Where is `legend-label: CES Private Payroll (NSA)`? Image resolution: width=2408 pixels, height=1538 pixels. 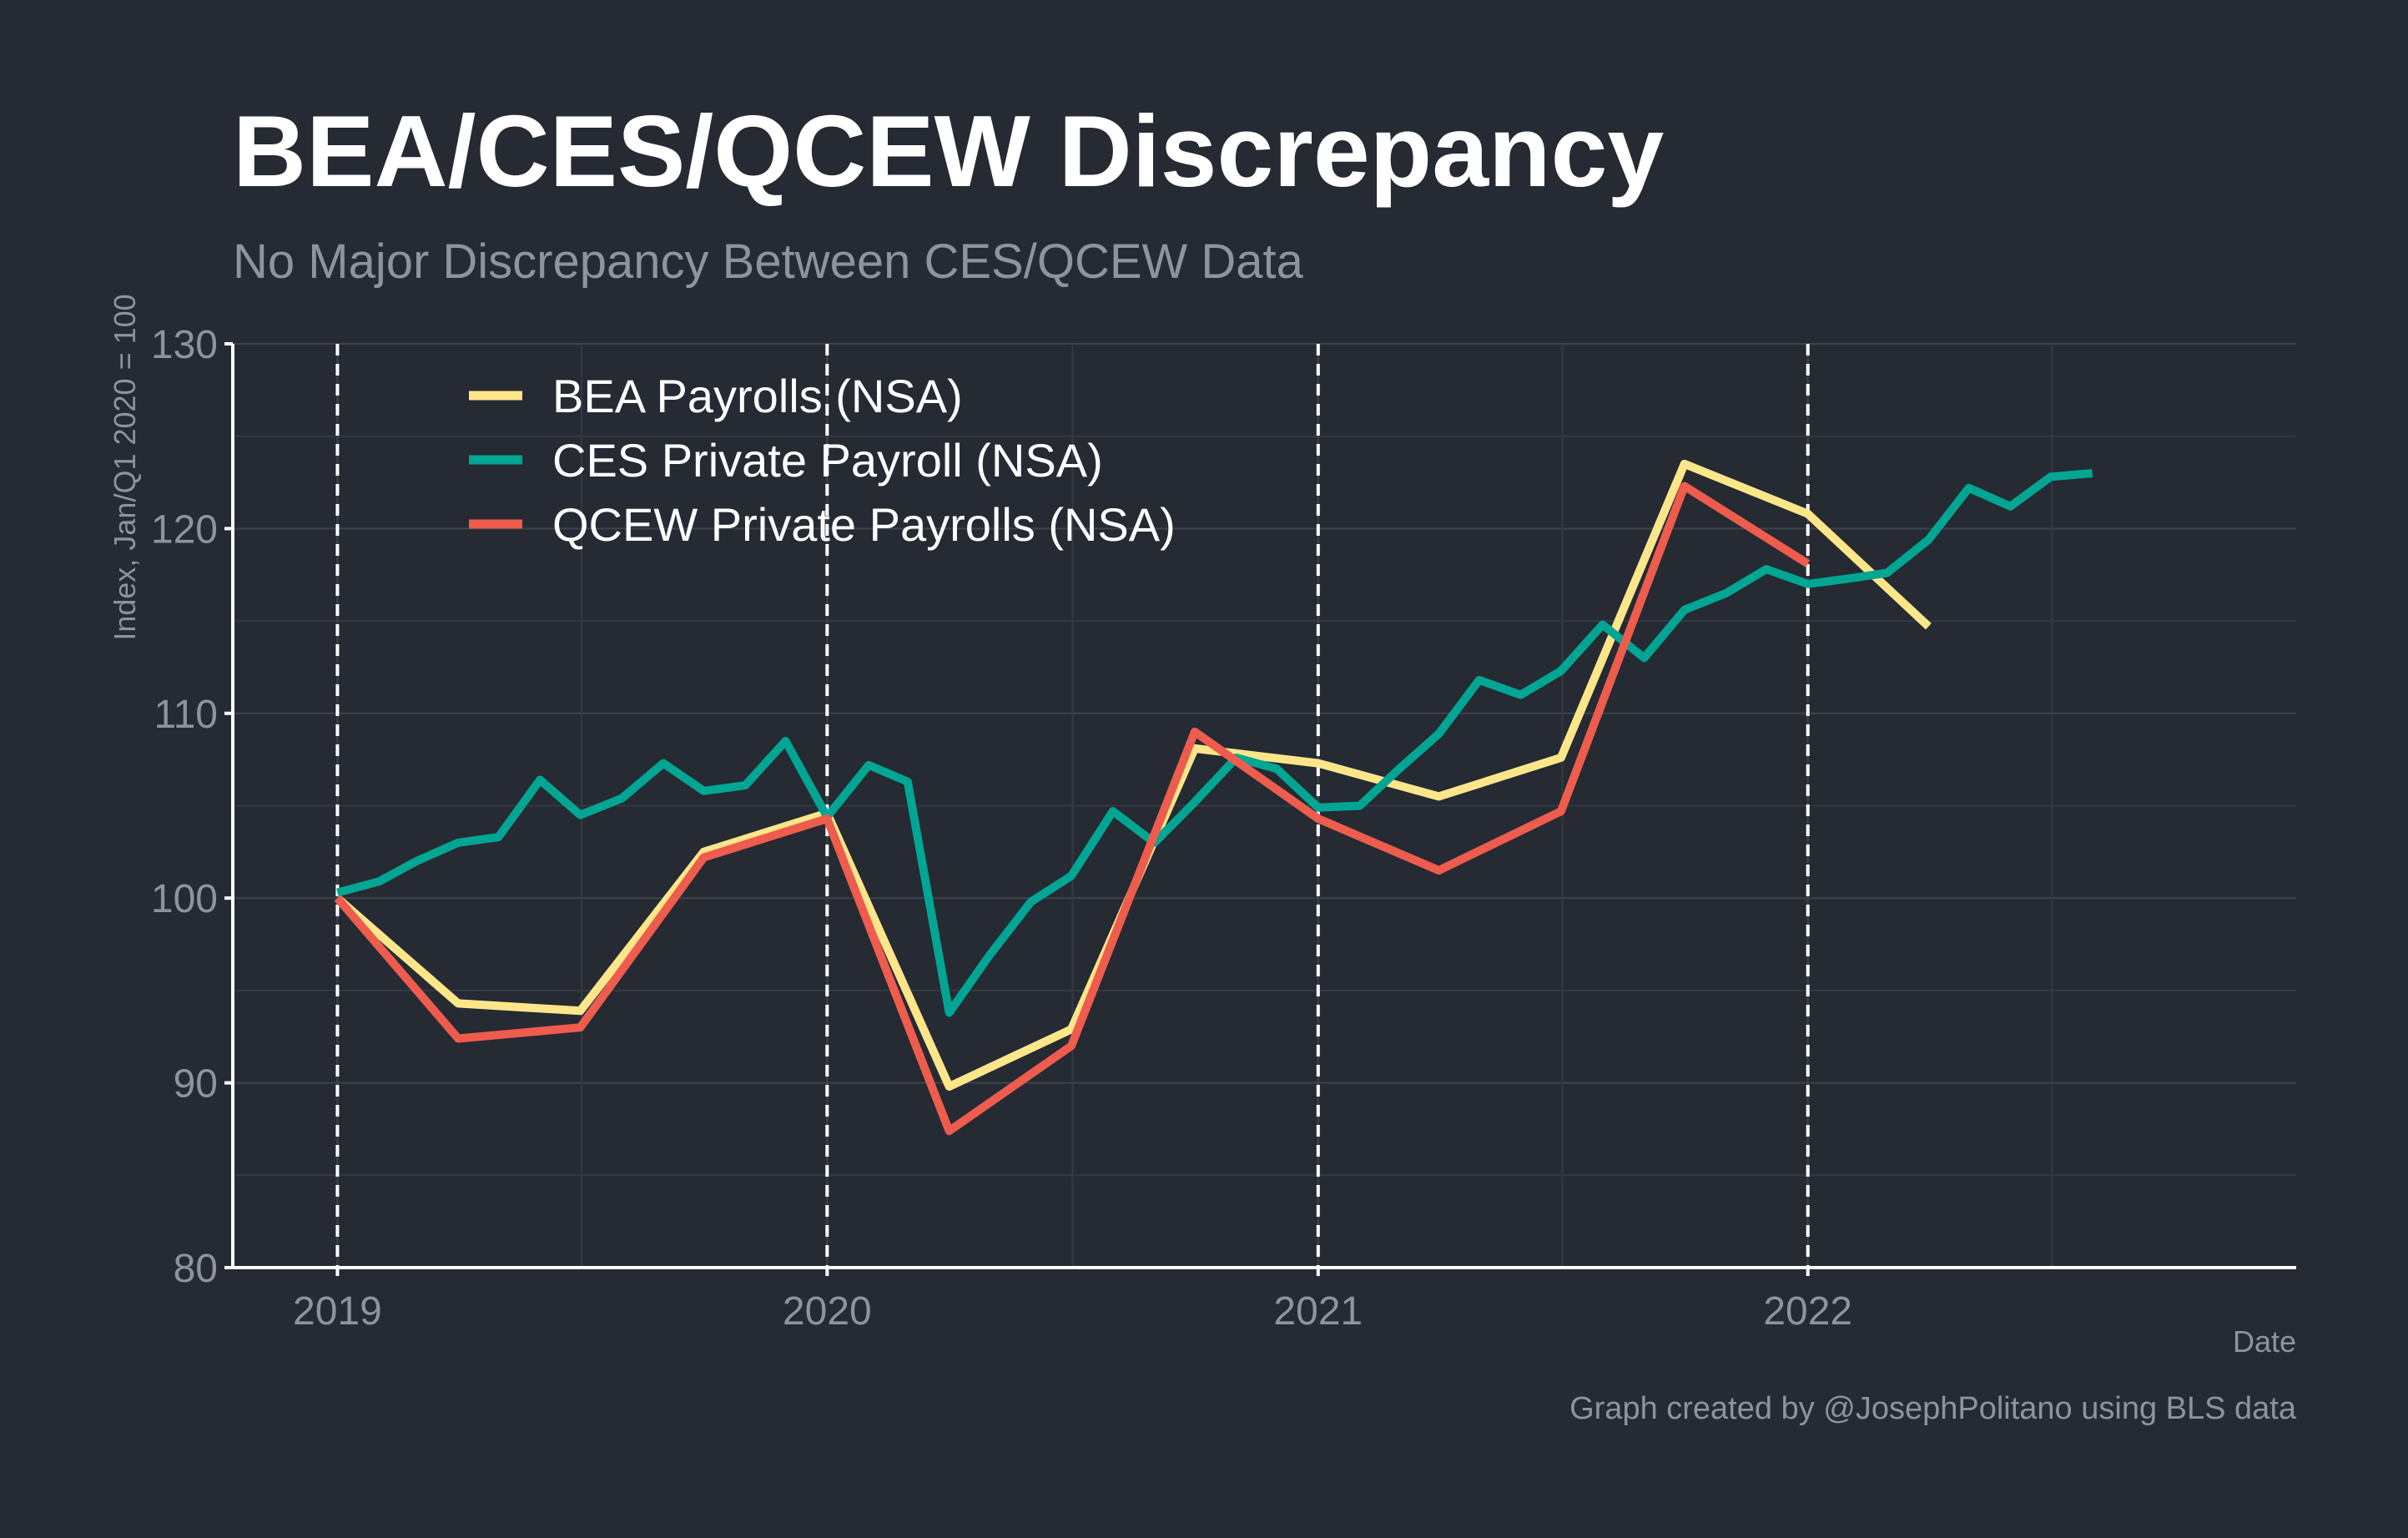 legend-label: CES Private Payroll (NSA) is located at coordinates (827, 460).